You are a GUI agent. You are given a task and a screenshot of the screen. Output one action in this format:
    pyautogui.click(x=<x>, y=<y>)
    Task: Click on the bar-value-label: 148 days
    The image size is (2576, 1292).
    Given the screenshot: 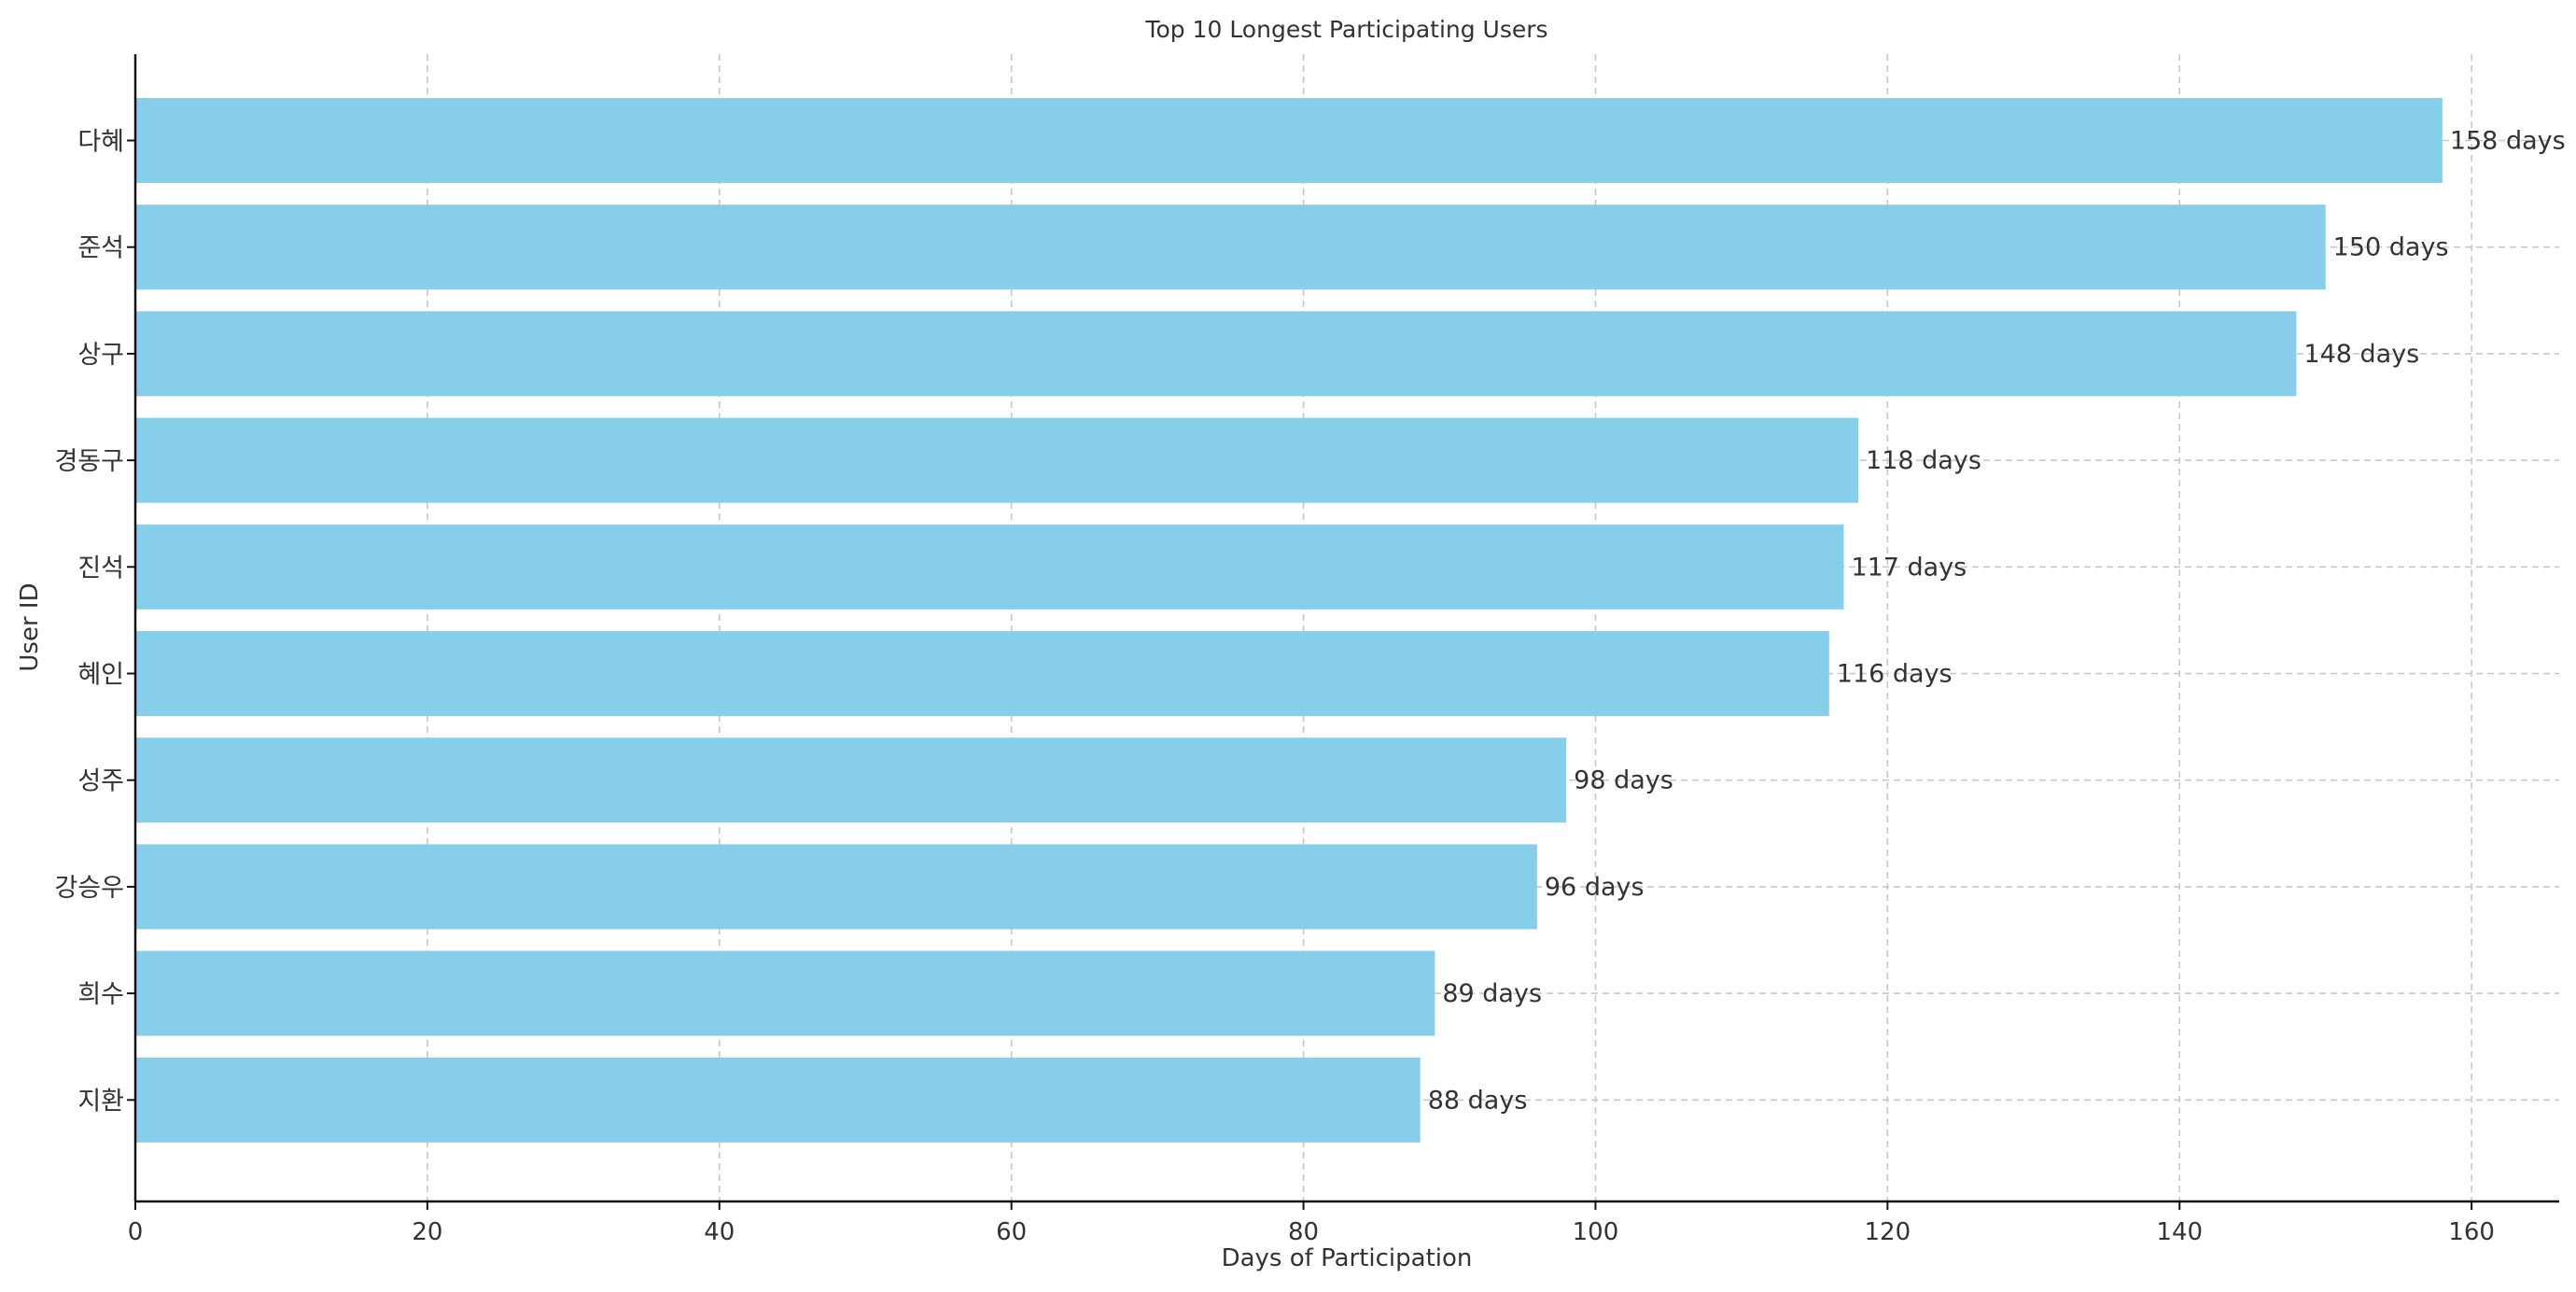 What is the action you would take?
    pyautogui.click(x=2361, y=354)
    